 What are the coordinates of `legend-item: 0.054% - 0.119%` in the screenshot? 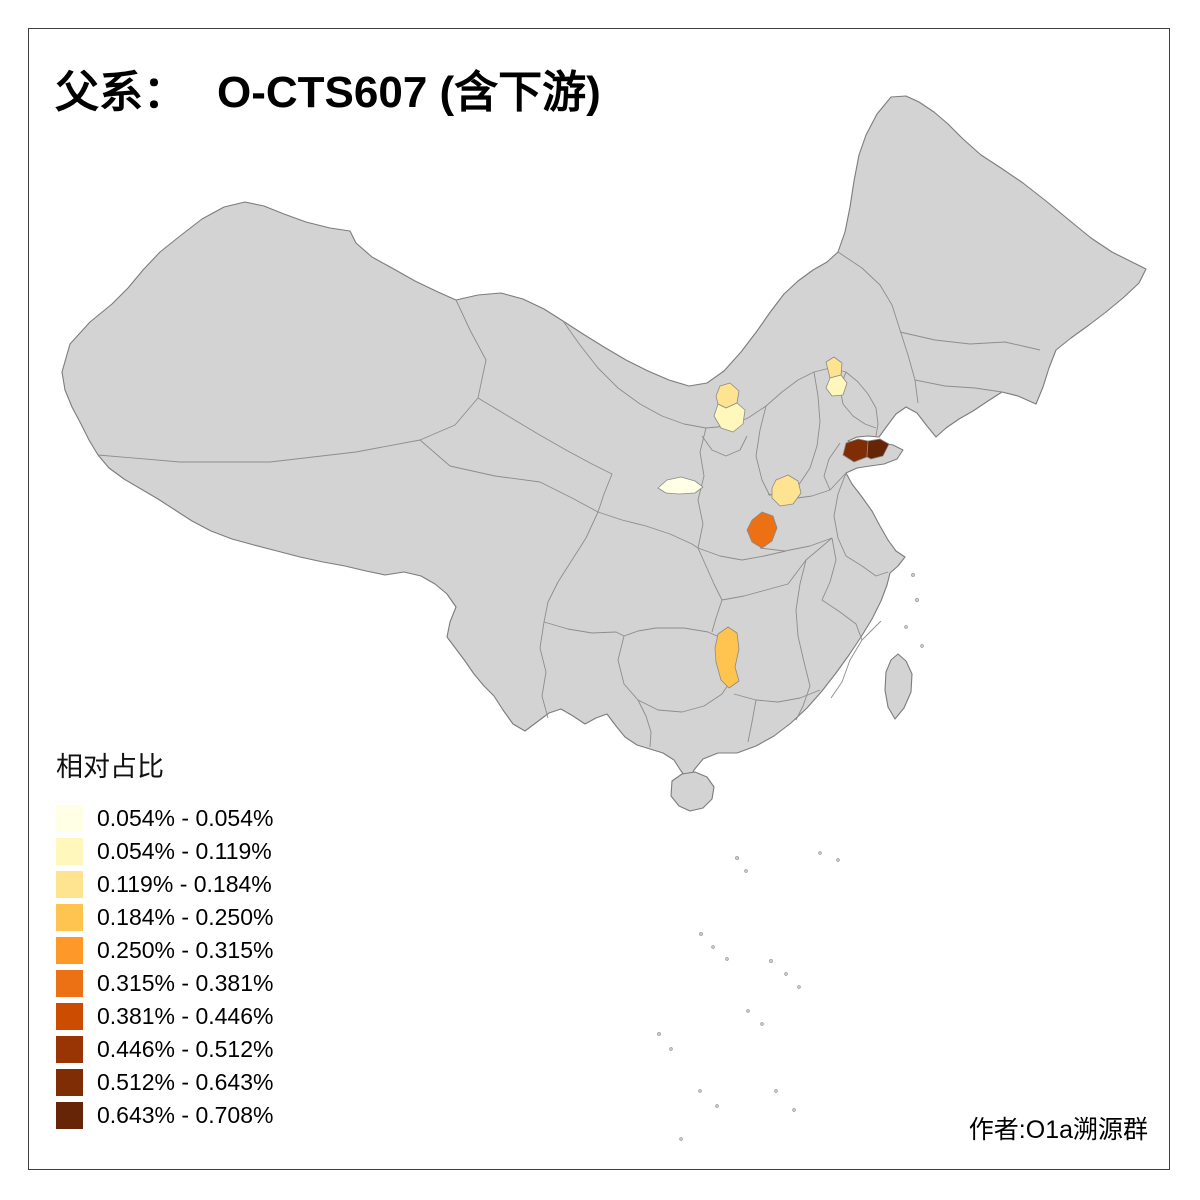 It's located at (164, 851).